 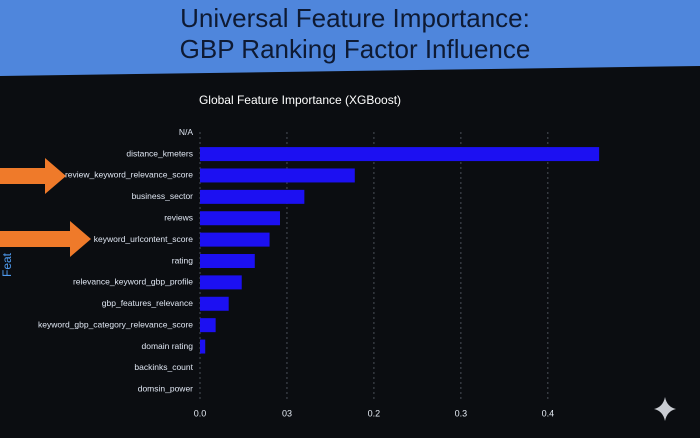 What do you see at coordinates (178, 217) in the screenshot?
I see `y-tick-label: reviews` at bounding box center [178, 217].